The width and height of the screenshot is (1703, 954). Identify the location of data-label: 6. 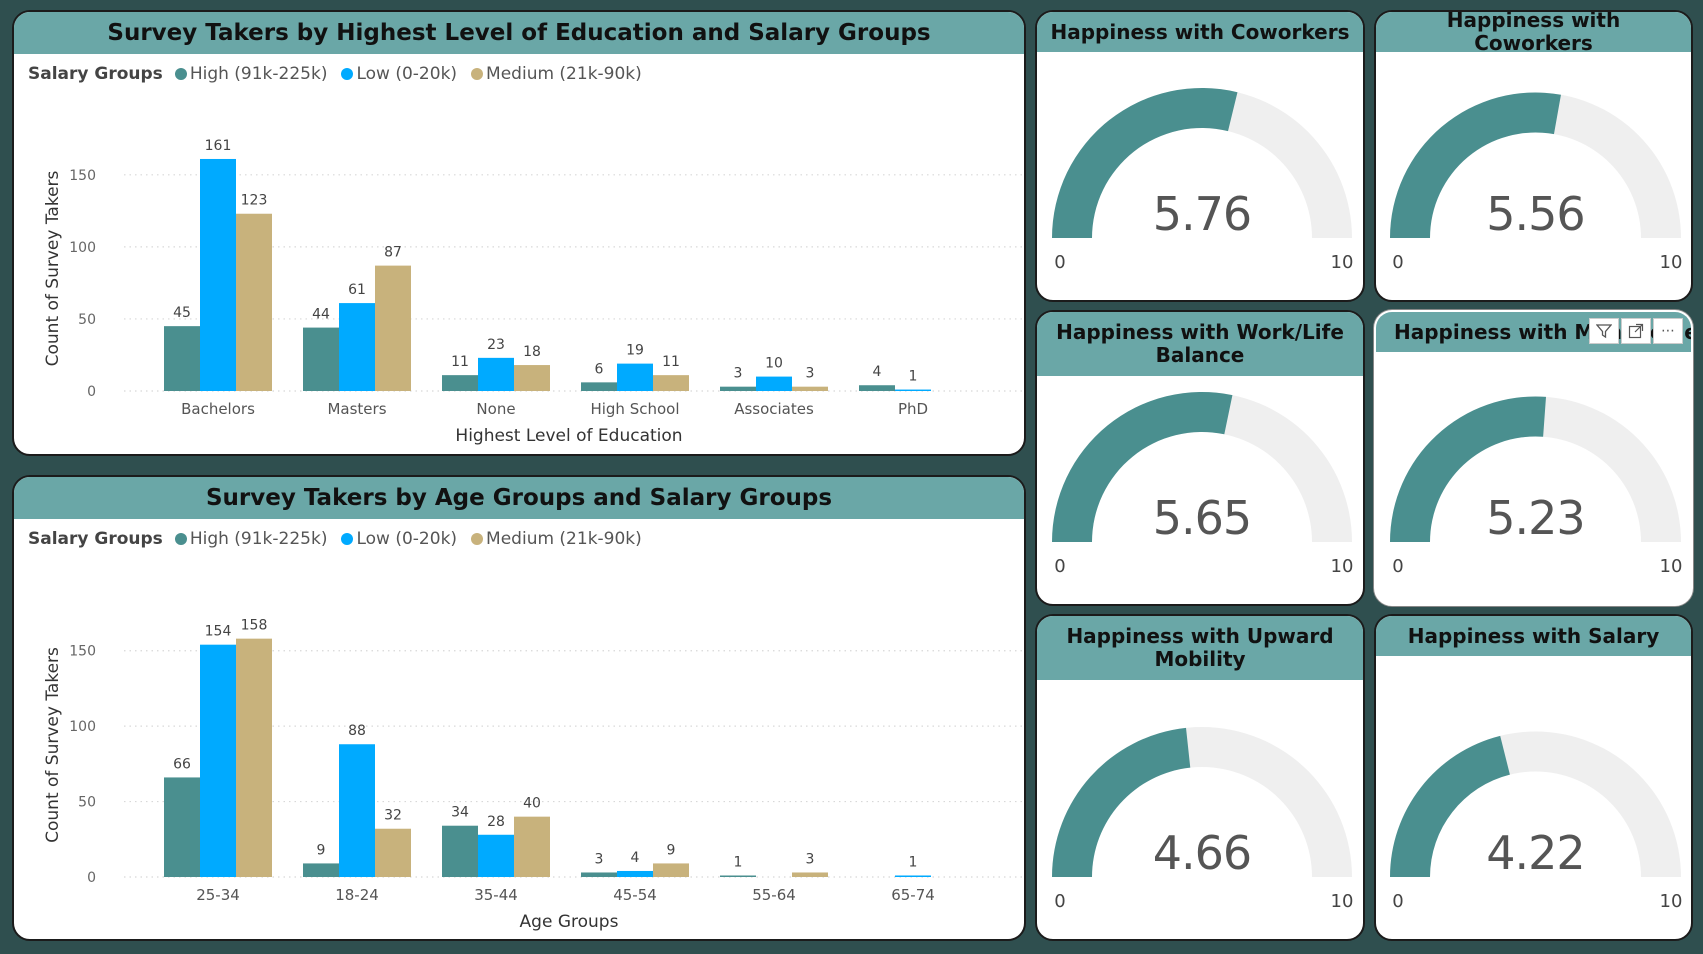
(599, 369).